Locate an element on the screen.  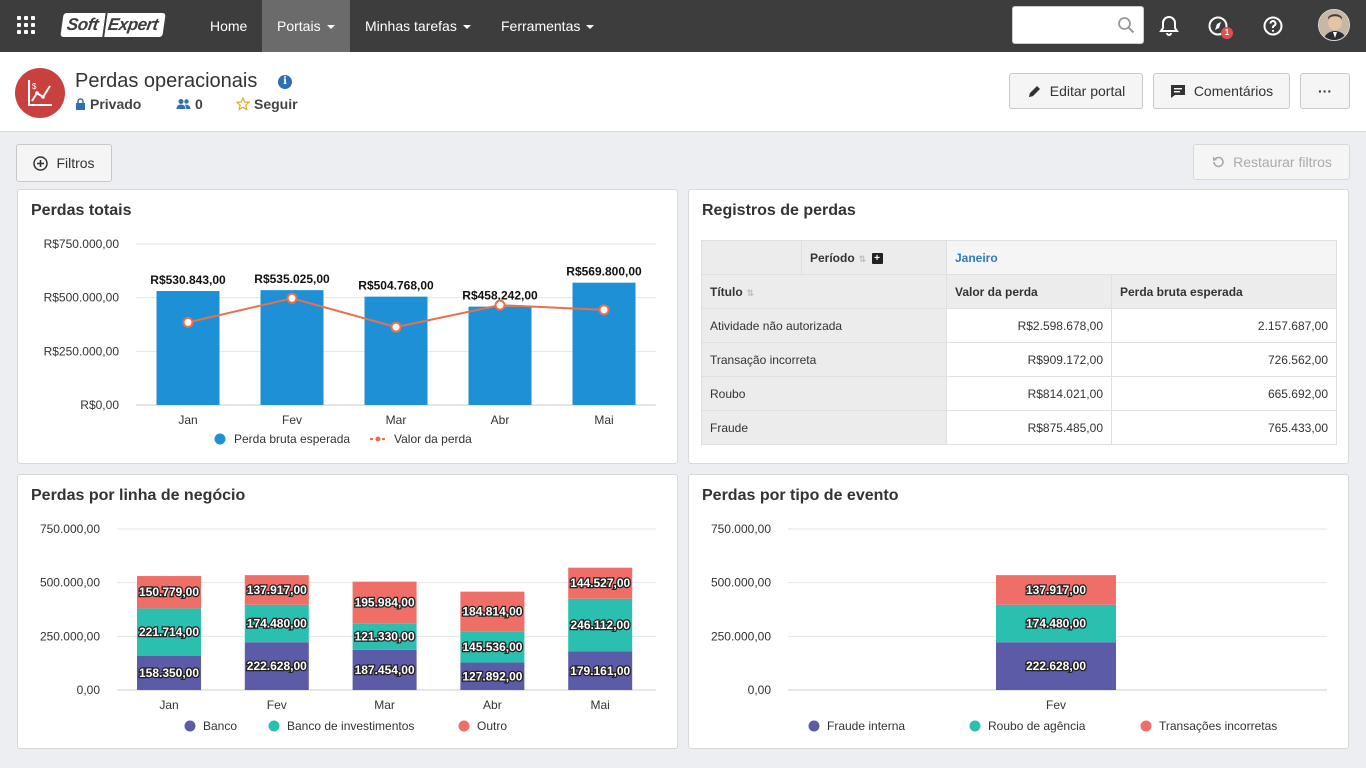
help-icon is located at coordinates (1273, 26).